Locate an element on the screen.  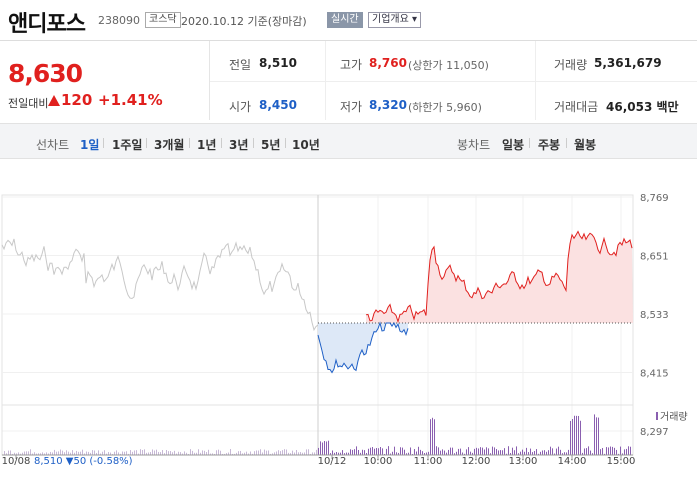
x-tick-label: 10:00 is located at coordinates (378, 461).